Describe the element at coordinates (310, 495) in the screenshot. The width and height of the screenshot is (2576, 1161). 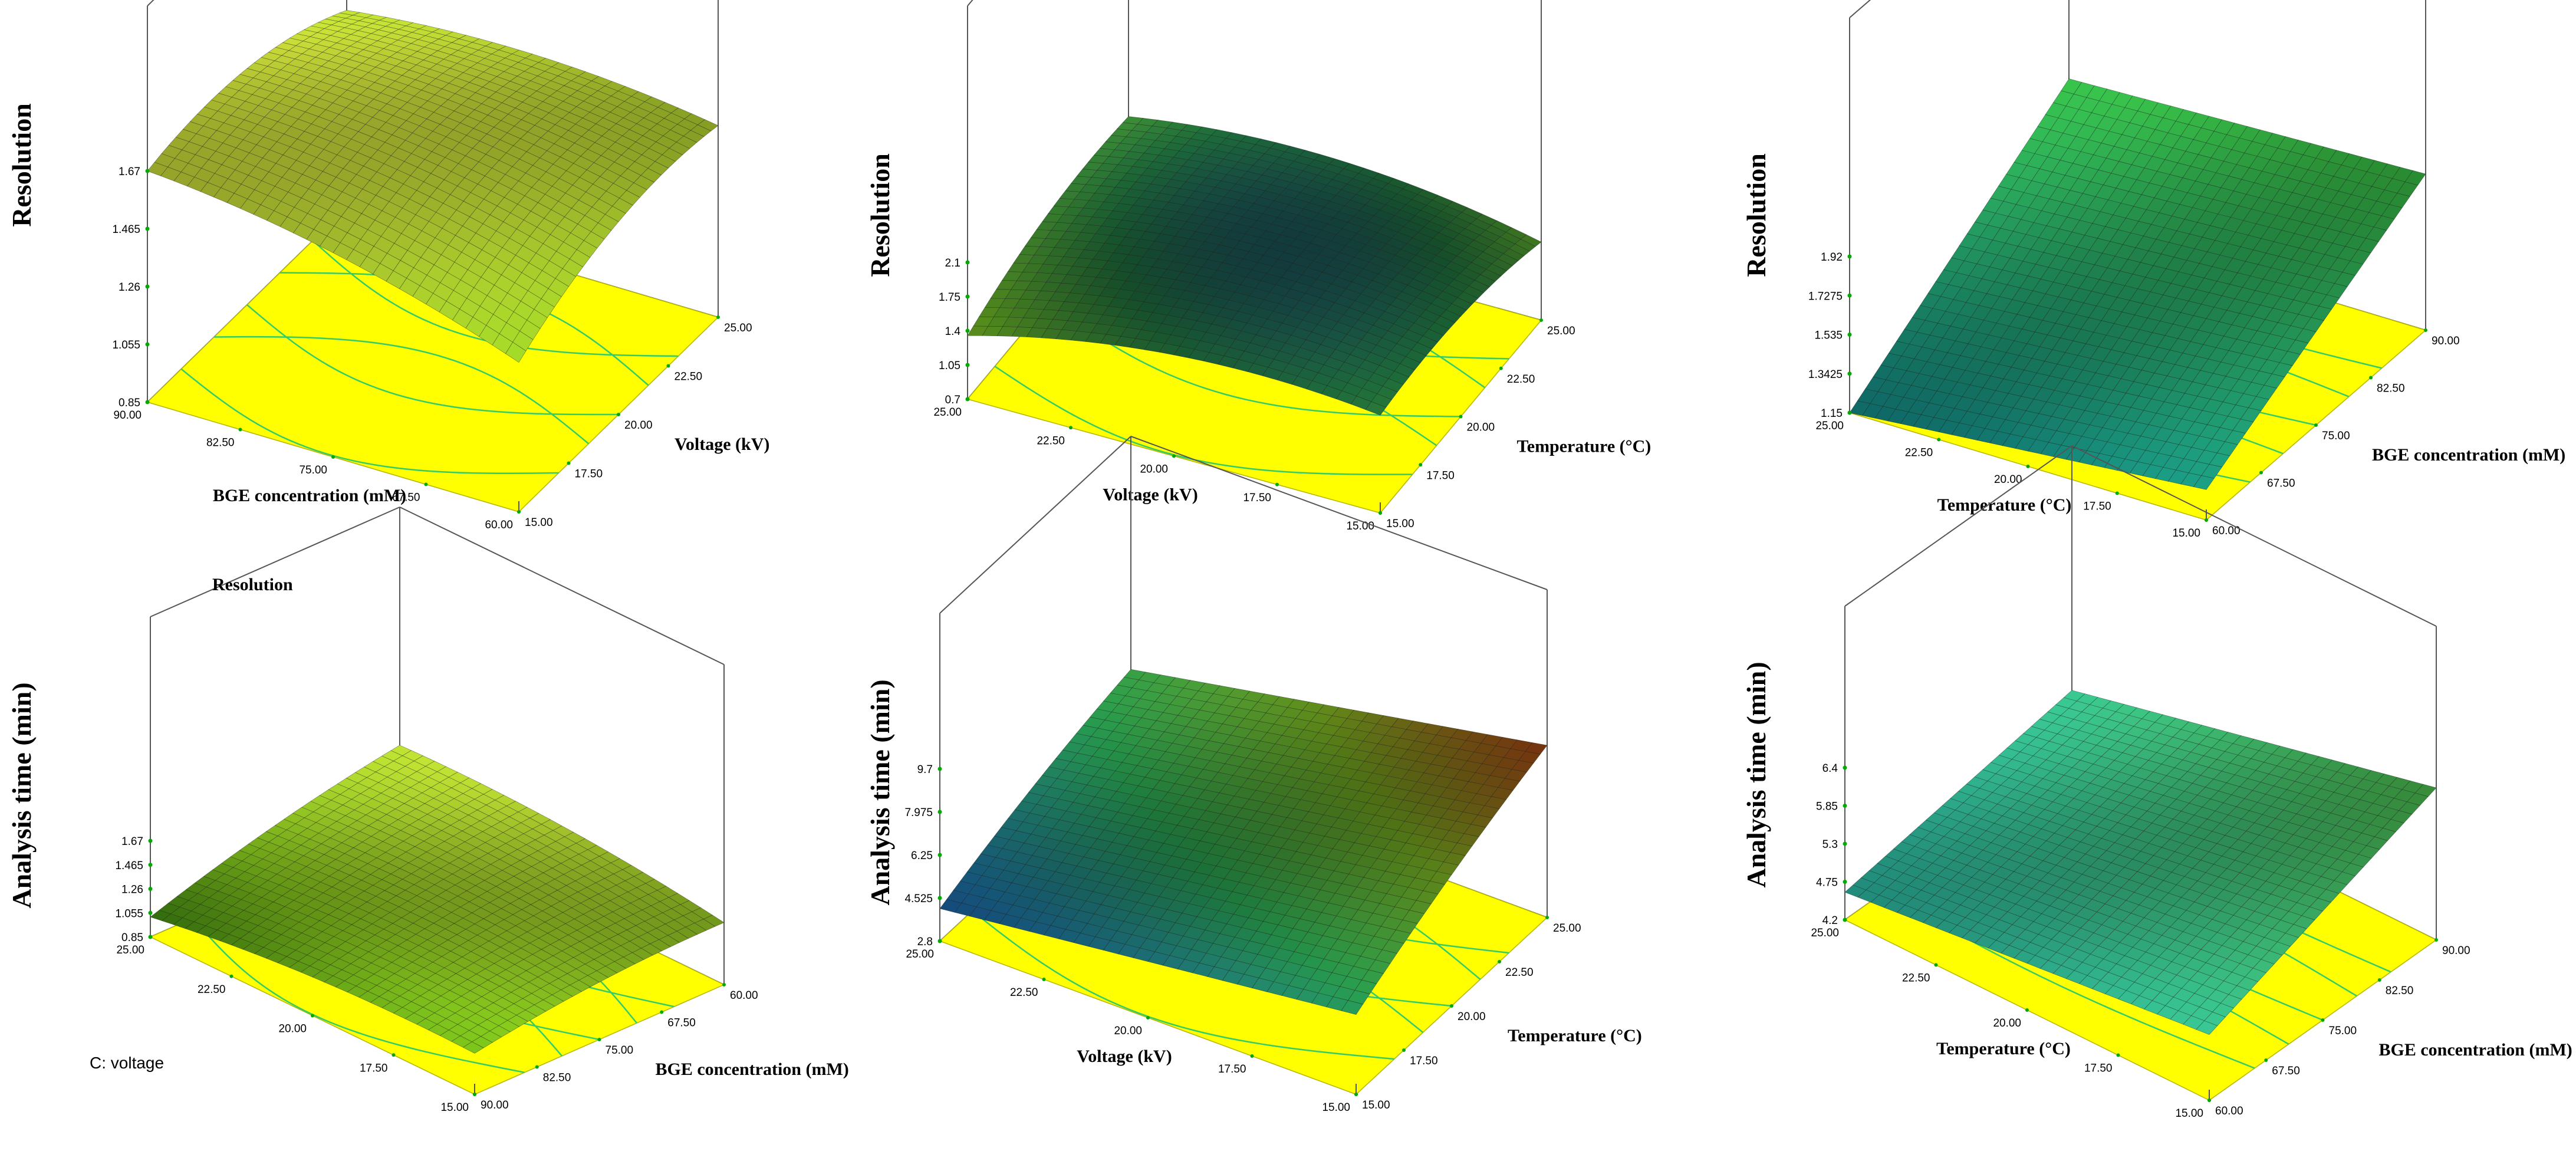
I see `left-axis-title: BGE concentration (mM)` at that location.